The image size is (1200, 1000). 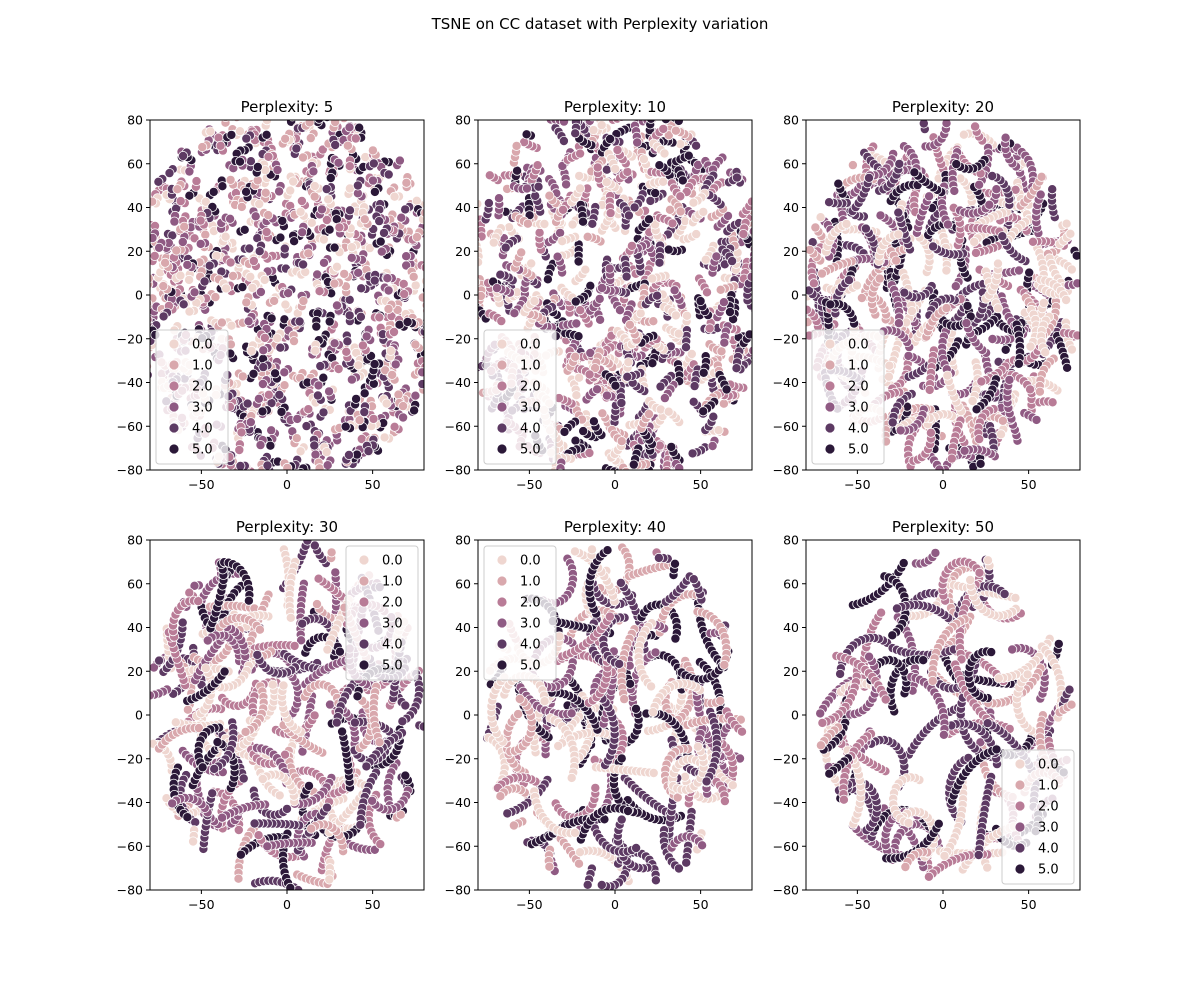 What do you see at coordinates (135, 120) in the screenshot?
I see `y-tick-label: 80` at bounding box center [135, 120].